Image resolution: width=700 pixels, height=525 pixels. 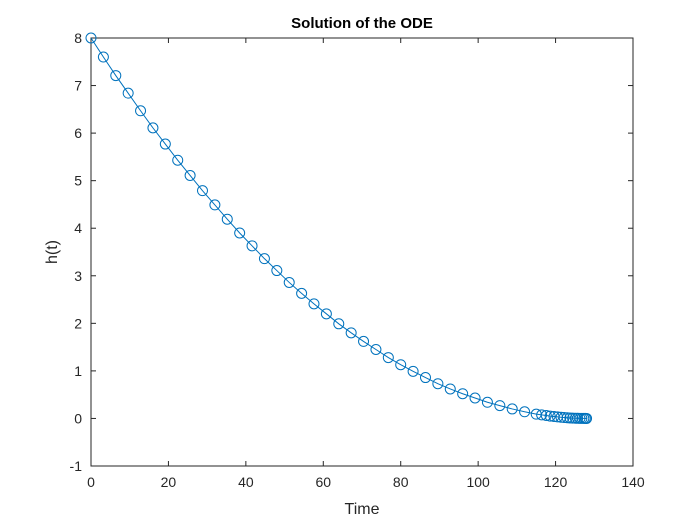 What do you see at coordinates (323, 482) in the screenshot?
I see `x-tick-label: 60` at bounding box center [323, 482].